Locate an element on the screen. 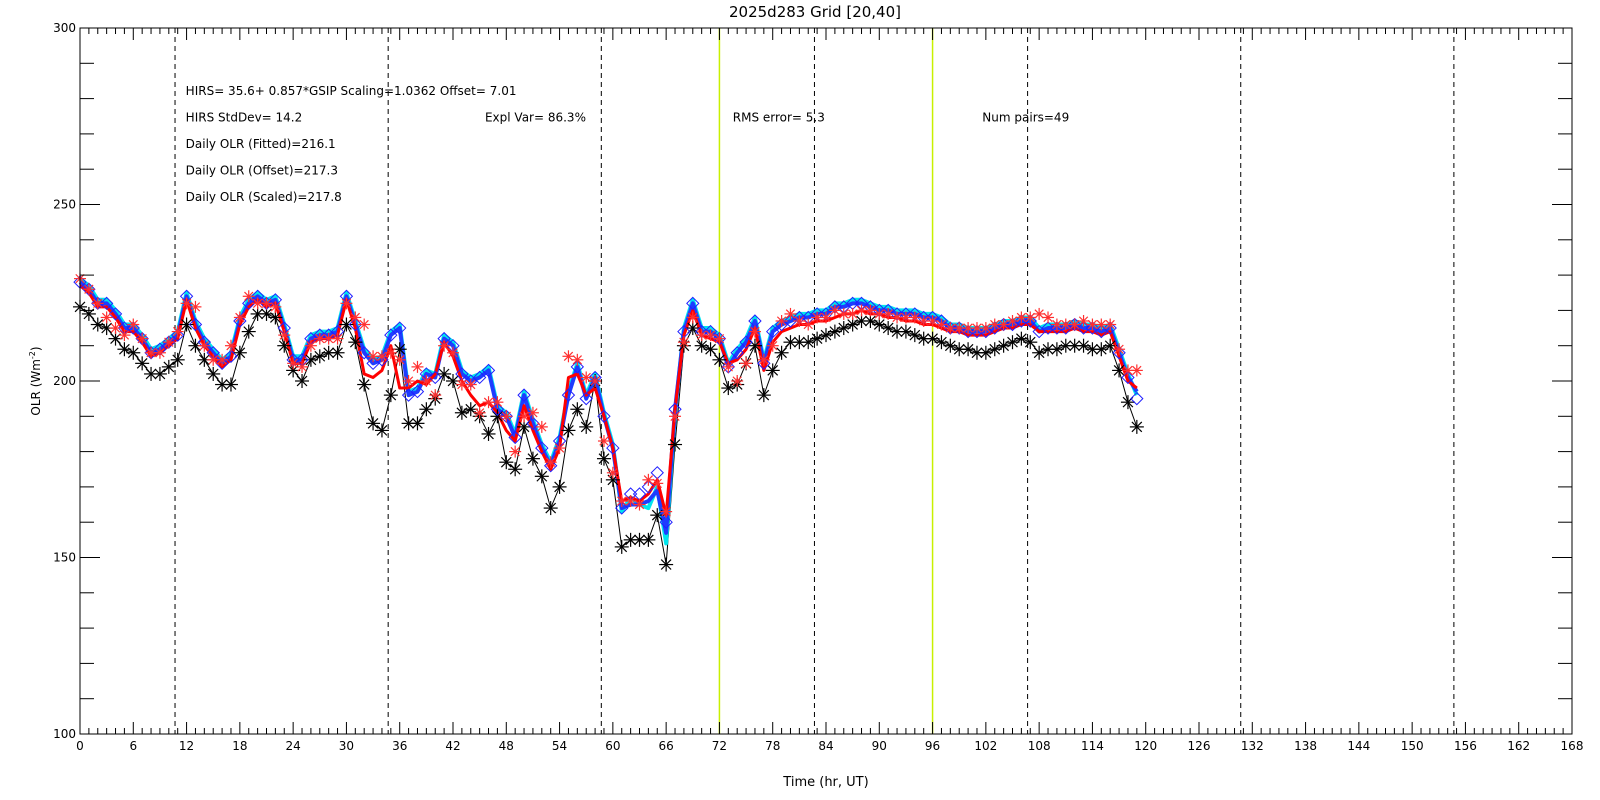  x-tick-label: 66 is located at coordinates (666, 746).